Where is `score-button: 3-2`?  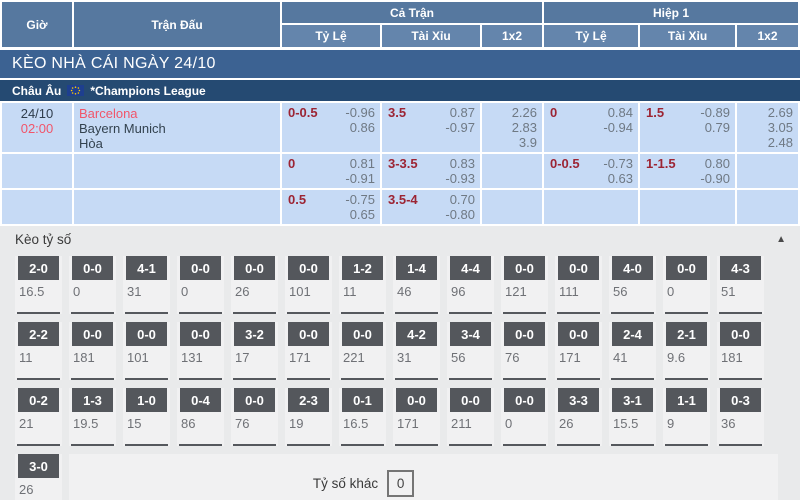
score-button: 3-2 is located at coordinates (254, 334).